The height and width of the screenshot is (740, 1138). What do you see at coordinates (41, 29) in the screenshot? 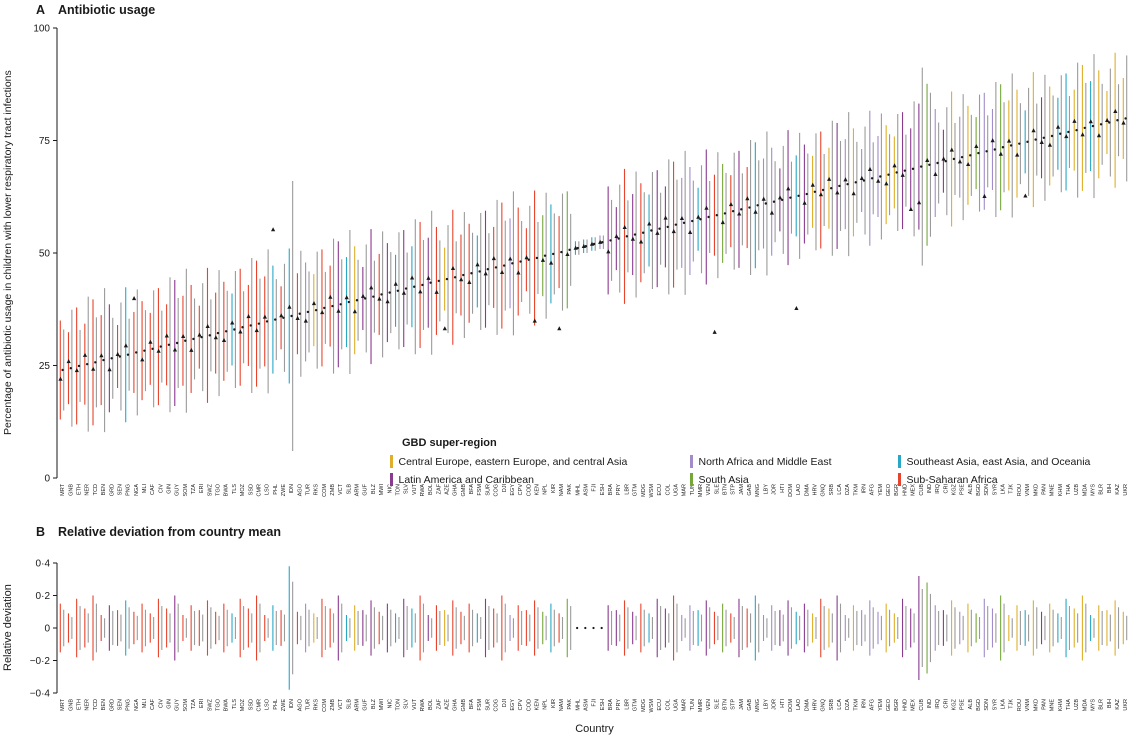
I see `panel-a-y-tick-label: 100` at bounding box center [41, 29].